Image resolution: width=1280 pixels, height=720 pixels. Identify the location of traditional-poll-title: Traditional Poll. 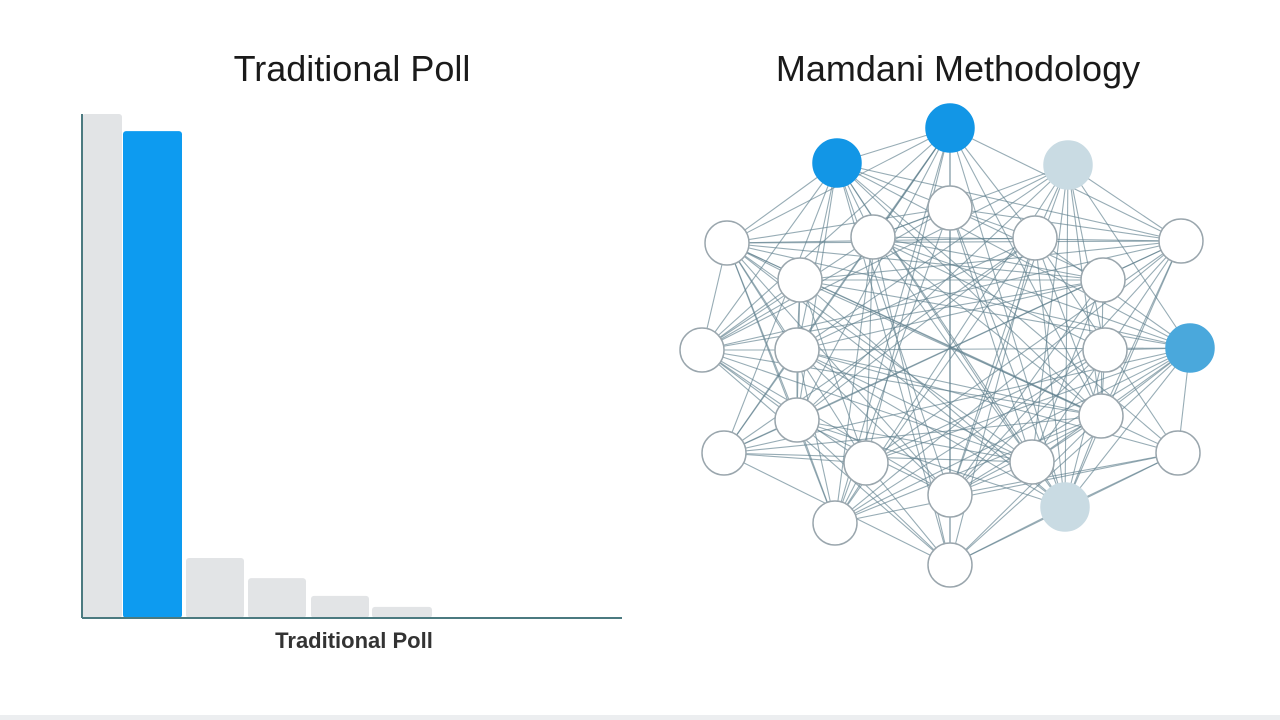
(352, 68).